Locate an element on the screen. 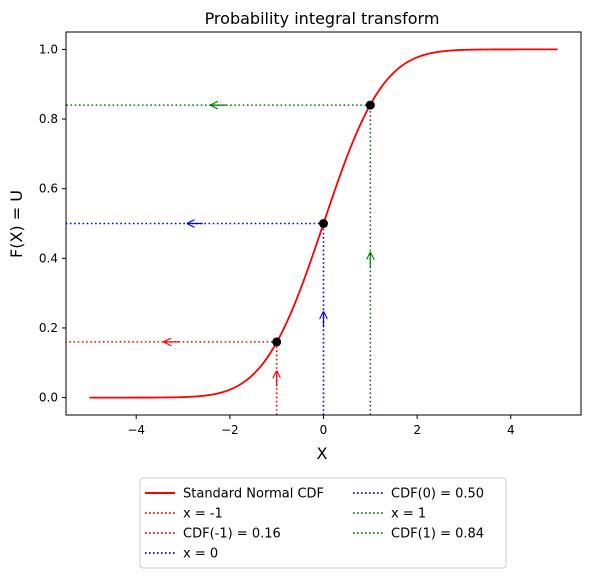  x-tick-label: 2 is located at coordinates (417, 430).